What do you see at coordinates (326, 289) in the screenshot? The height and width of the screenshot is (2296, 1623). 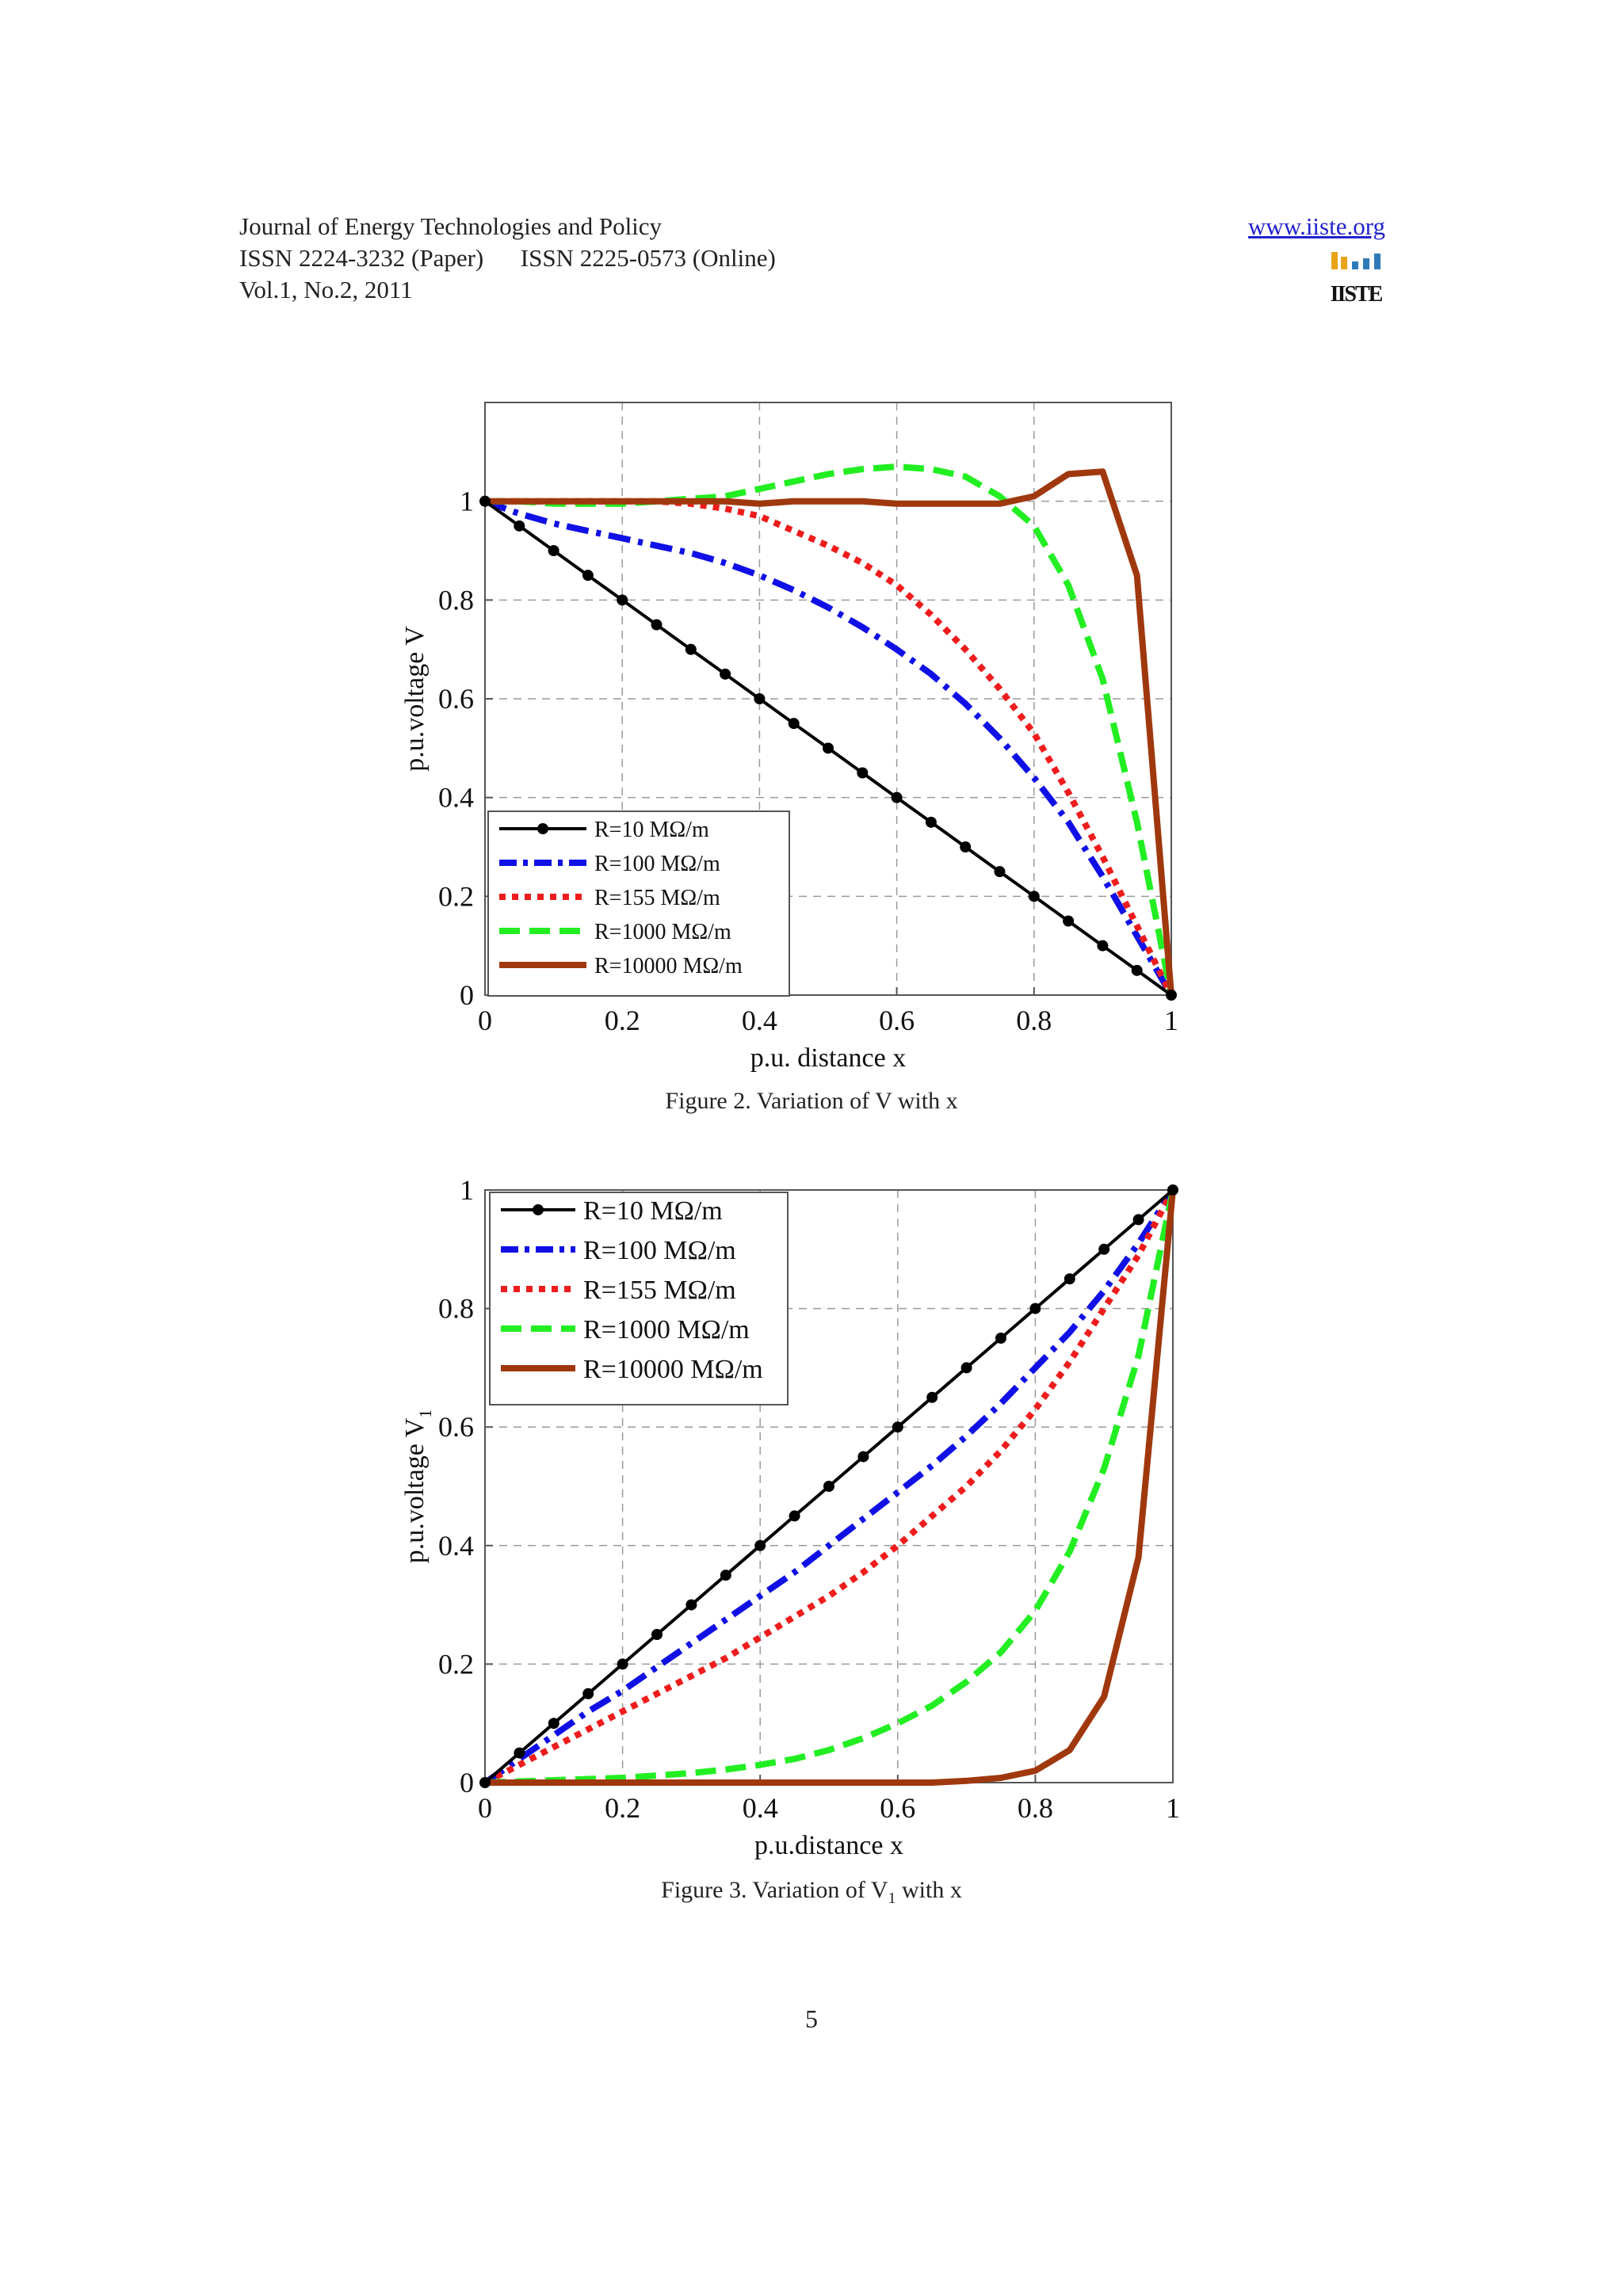 I see `volume-line: Vol.1, No.2, 2011` at bounding box center [326, 289].